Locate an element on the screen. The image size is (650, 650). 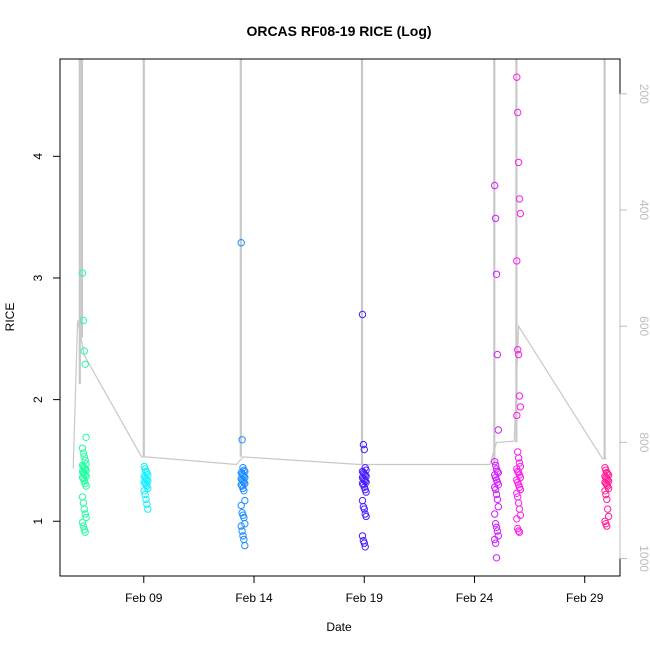
x-tick-label: Feb 14 is located at coordinates (254, 598).